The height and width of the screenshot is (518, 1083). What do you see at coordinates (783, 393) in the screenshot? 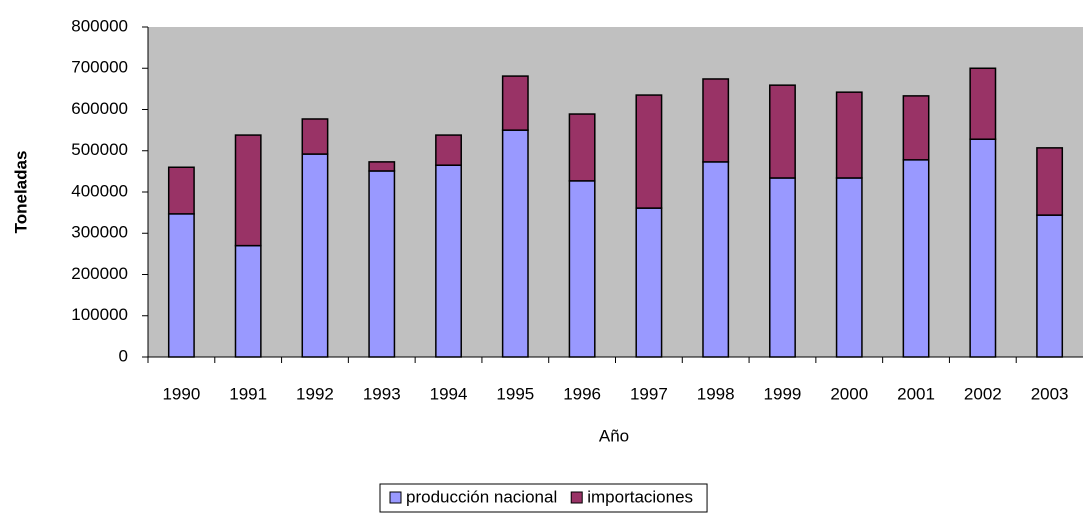
I see `x-tick-label: 1999` at bounding box center [783, 393].